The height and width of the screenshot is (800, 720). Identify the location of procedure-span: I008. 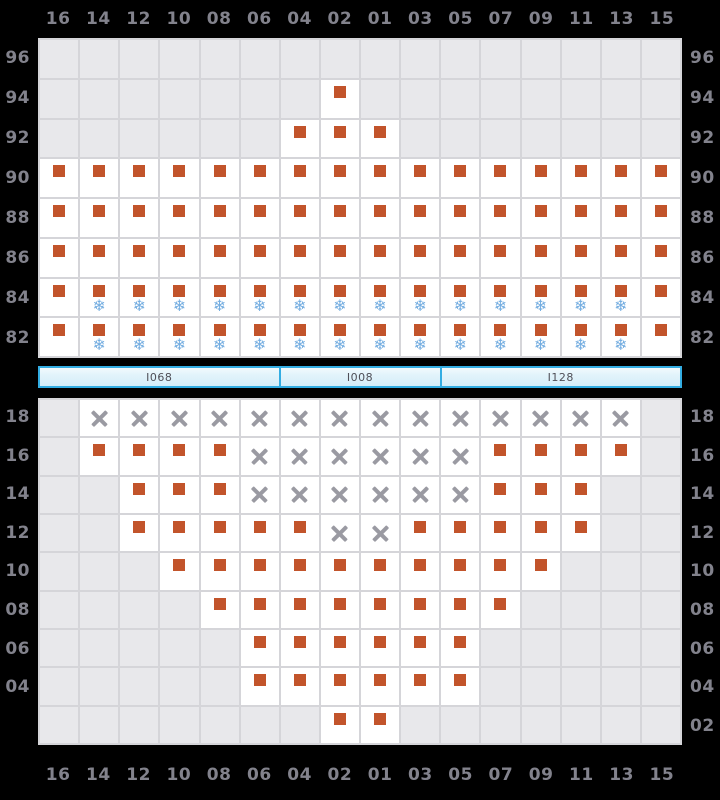
(359, 377).